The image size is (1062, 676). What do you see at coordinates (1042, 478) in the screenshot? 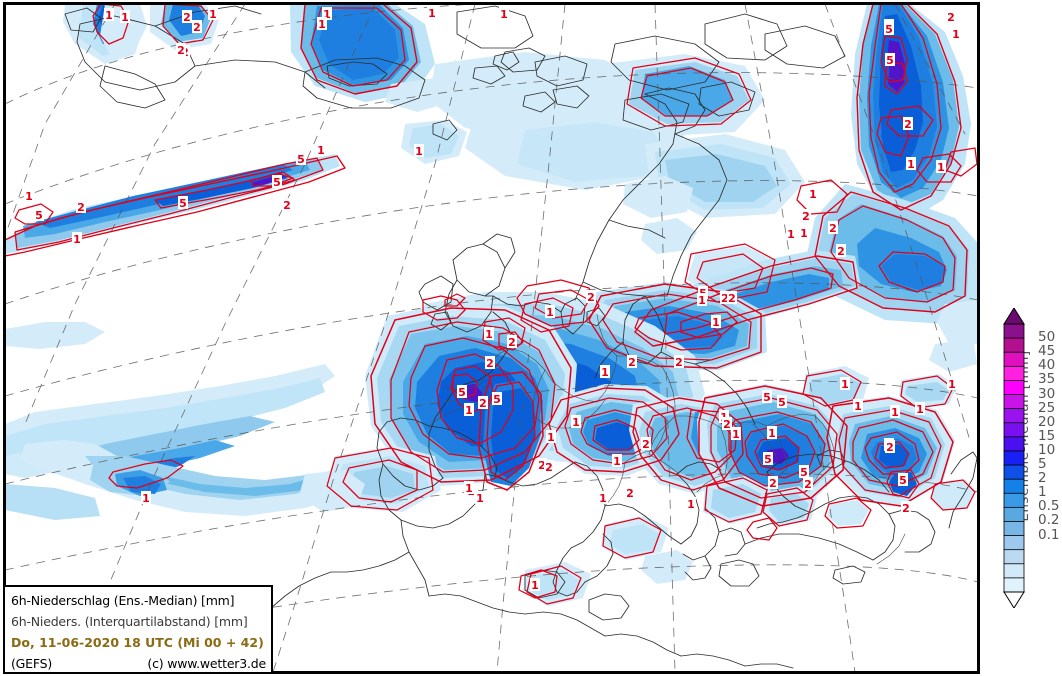
I see `colorbar-tick: 2` at bounding box center [1042, 478].